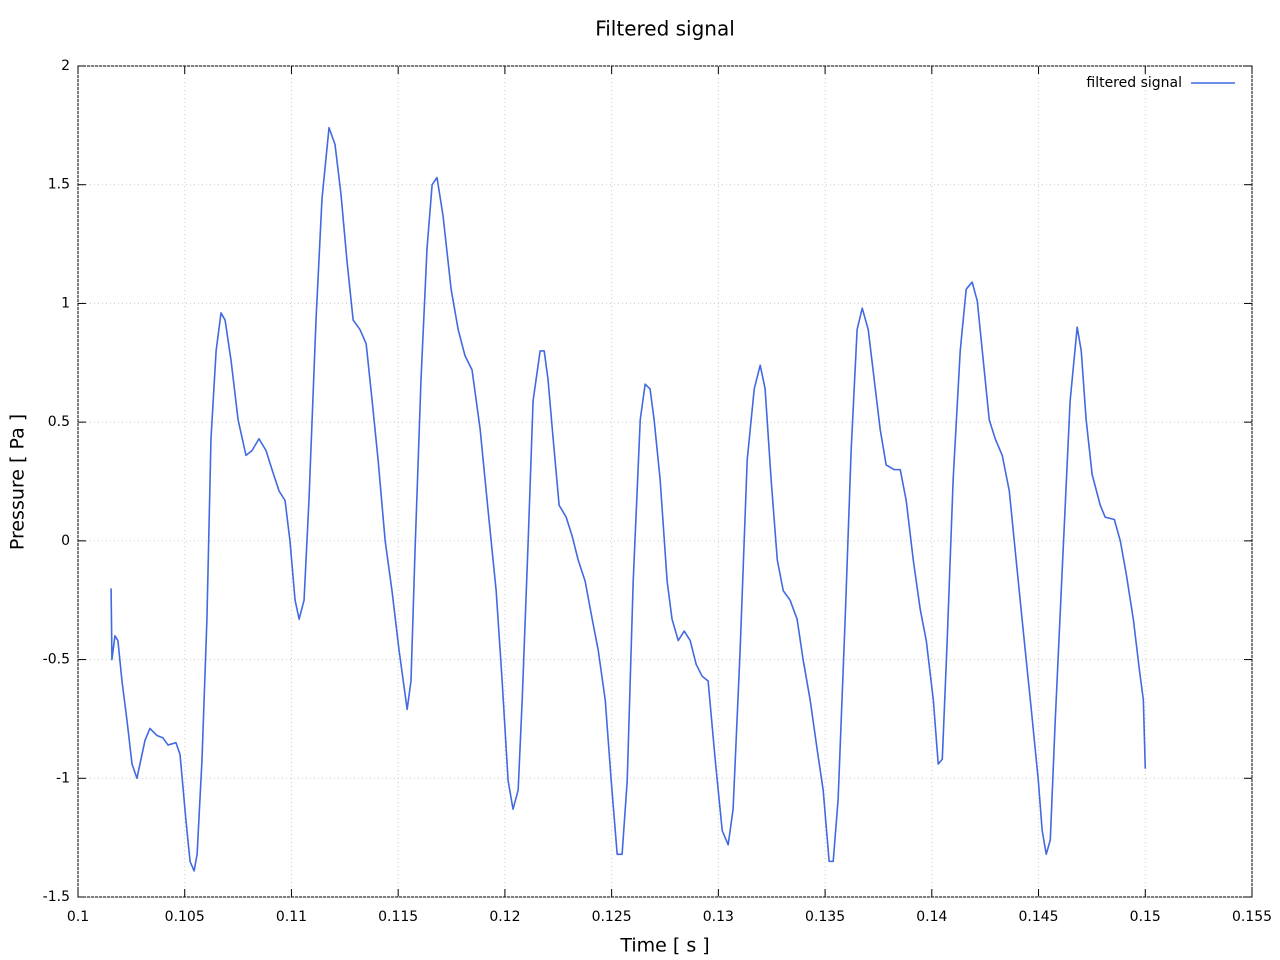 This screenshot has width=1280, height=960. Describe the element at coordinates (65, 303) in the screenshot. I see `y-tick-label: 1` at that location.